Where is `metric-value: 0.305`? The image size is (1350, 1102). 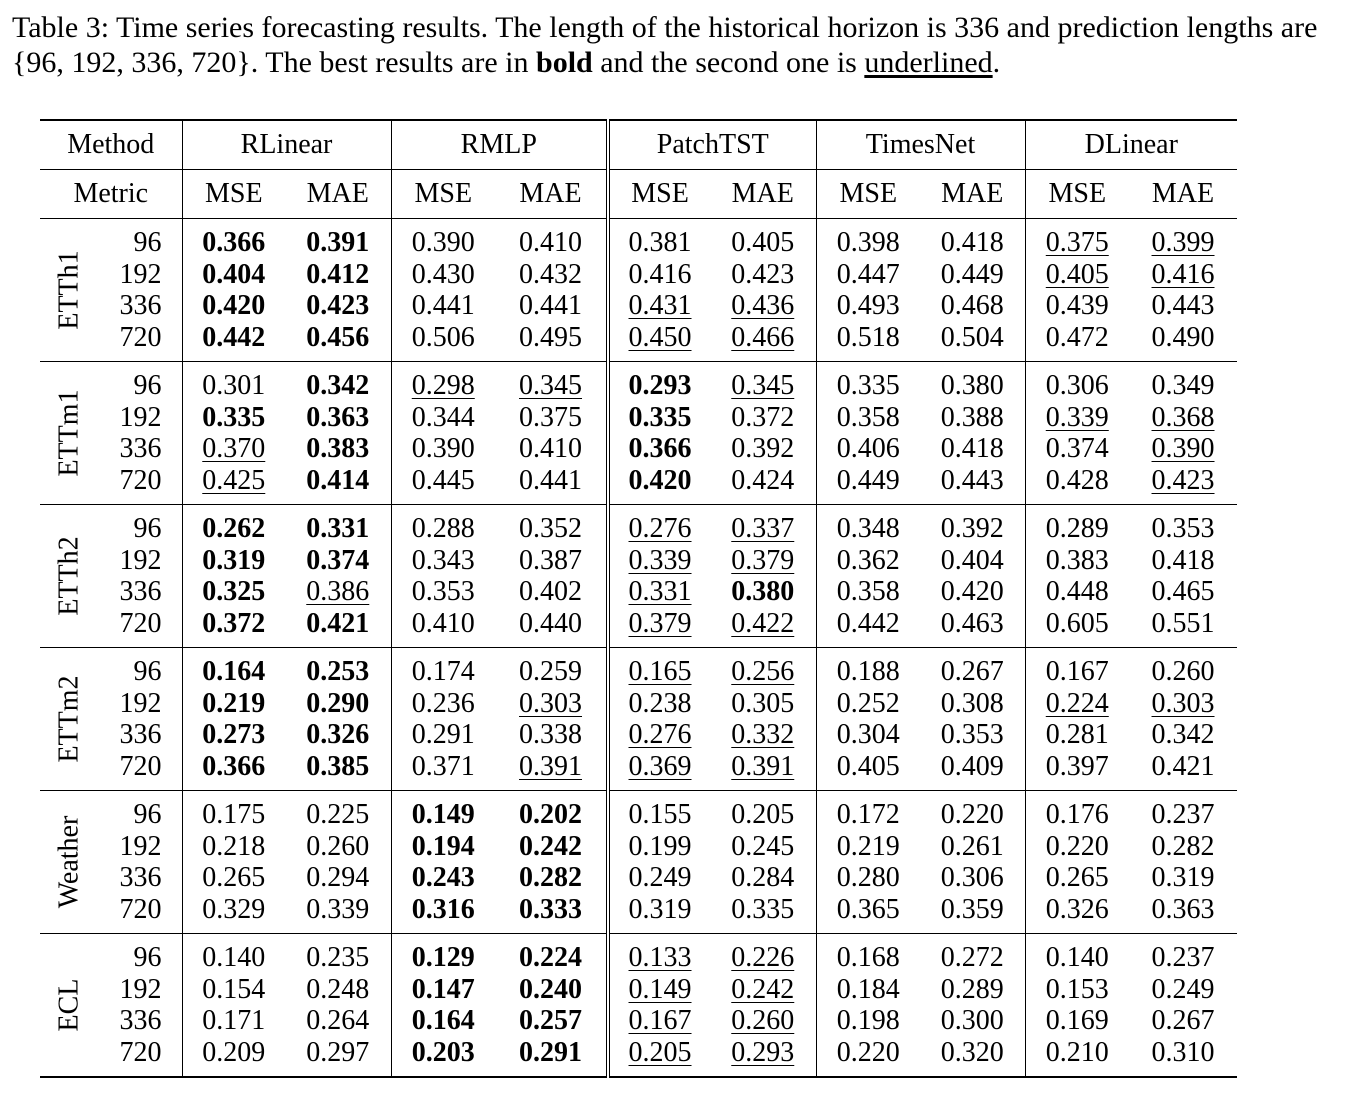 metric-value: 0.305 is located at coordinates (763, 703).